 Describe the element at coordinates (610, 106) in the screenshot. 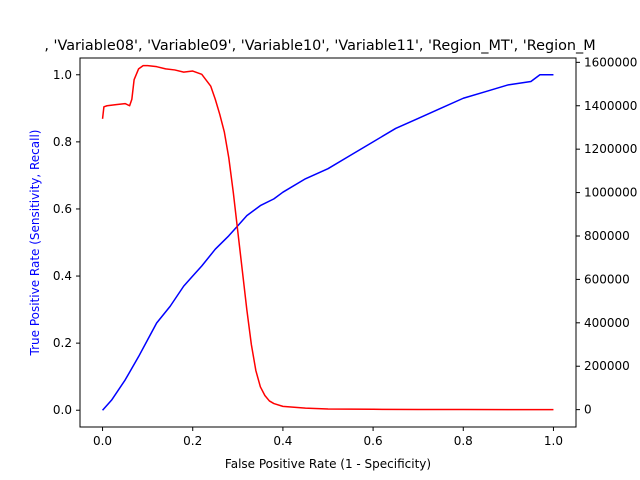

I see `y2-tick-label: 1400000` at that location.